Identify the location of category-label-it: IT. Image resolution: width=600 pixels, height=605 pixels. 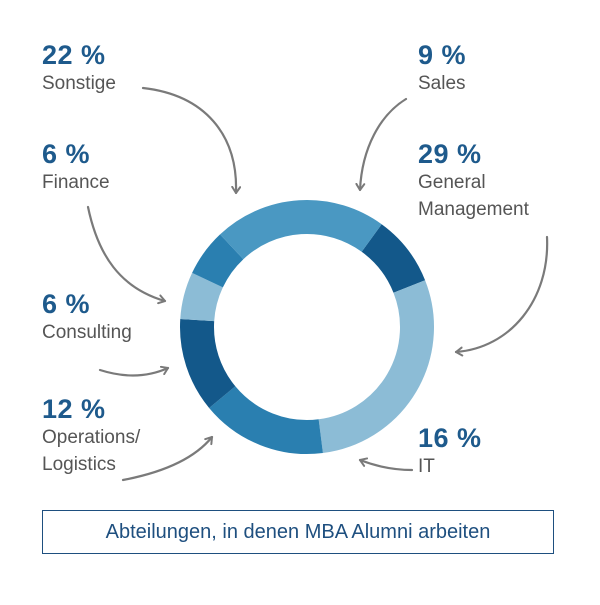
(426, 466).